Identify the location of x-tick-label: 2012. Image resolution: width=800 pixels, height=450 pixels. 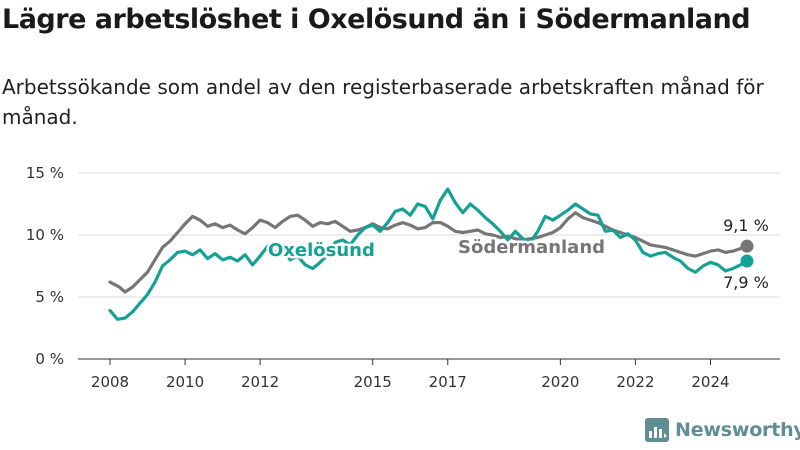
(260, 382).